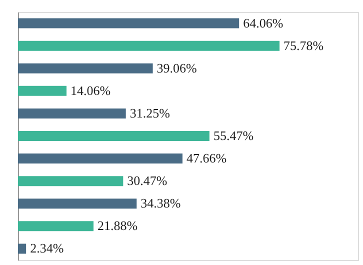  I want to click on data-label: 55.47%, so click(233, 135).